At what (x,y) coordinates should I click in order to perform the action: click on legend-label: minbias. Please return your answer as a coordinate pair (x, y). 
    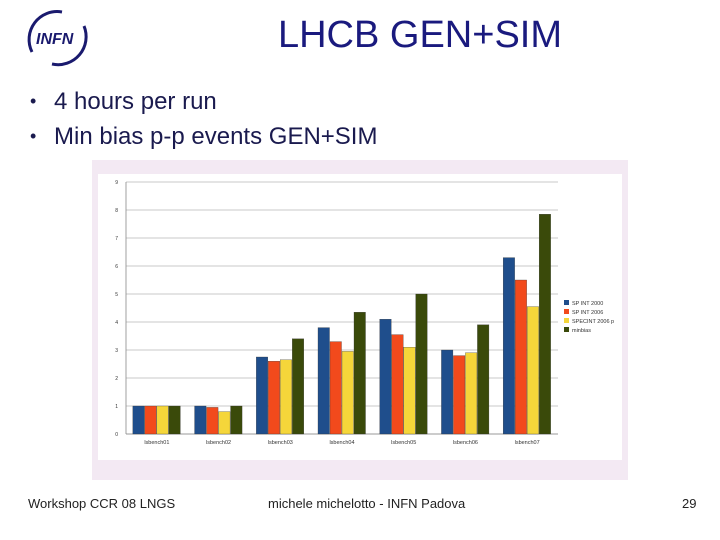
    Looking at the image, I should click on (581, 331).